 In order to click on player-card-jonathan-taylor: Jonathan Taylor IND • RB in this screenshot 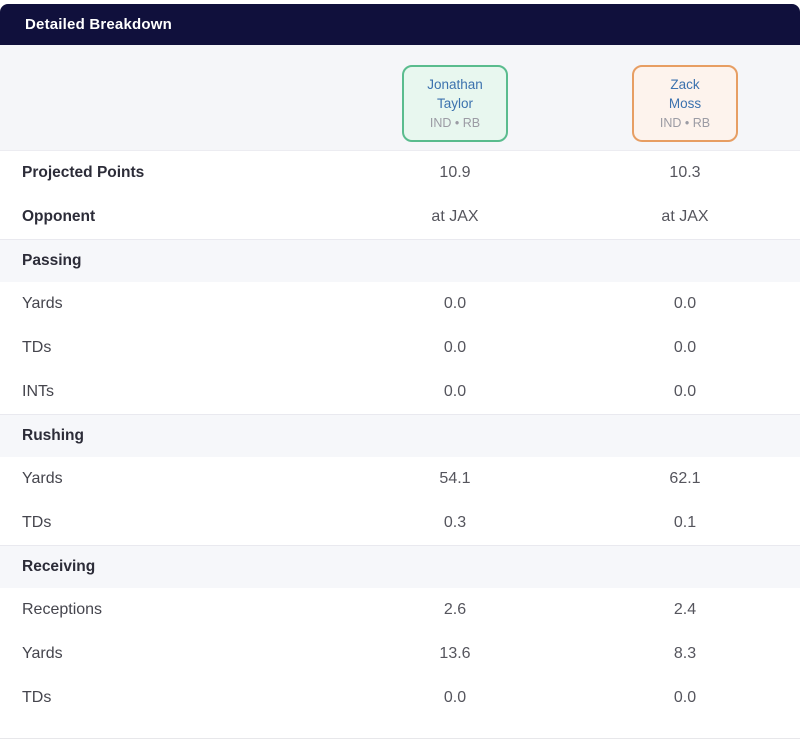, I will do `click(455, 103)`.